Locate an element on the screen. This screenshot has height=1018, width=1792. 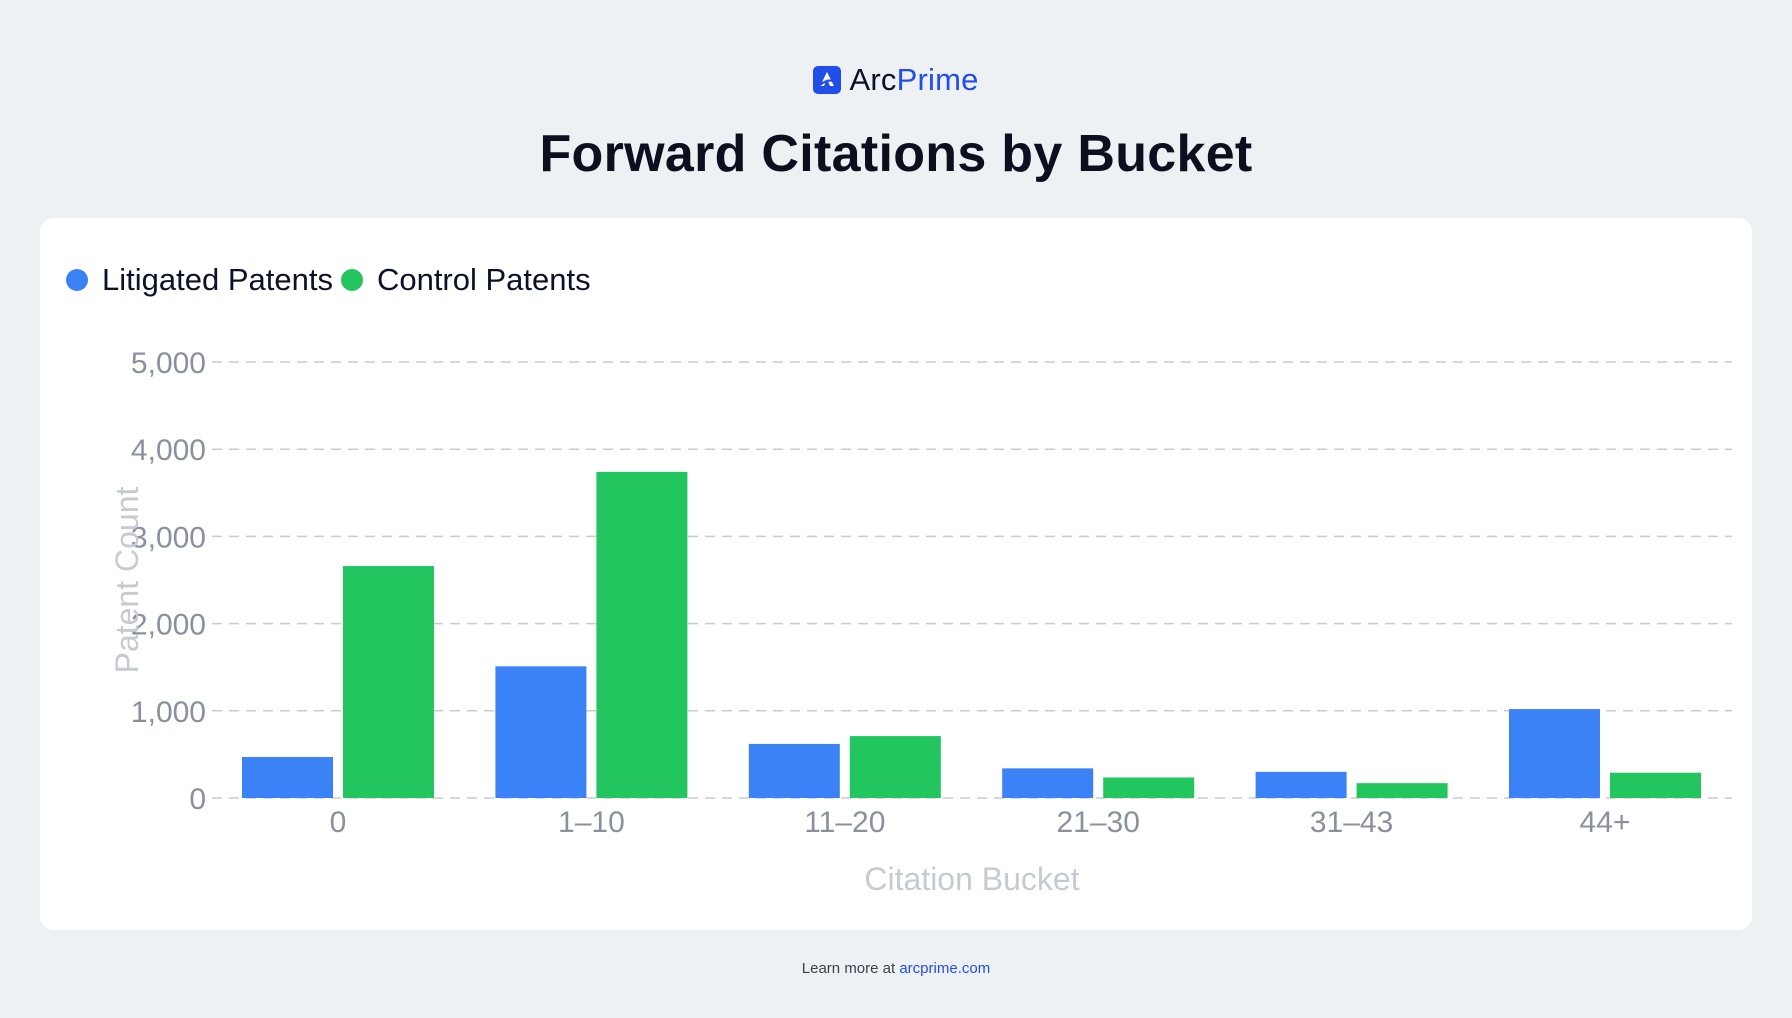
y-tick-label: 4,000 is located at coordinates (168, 450).